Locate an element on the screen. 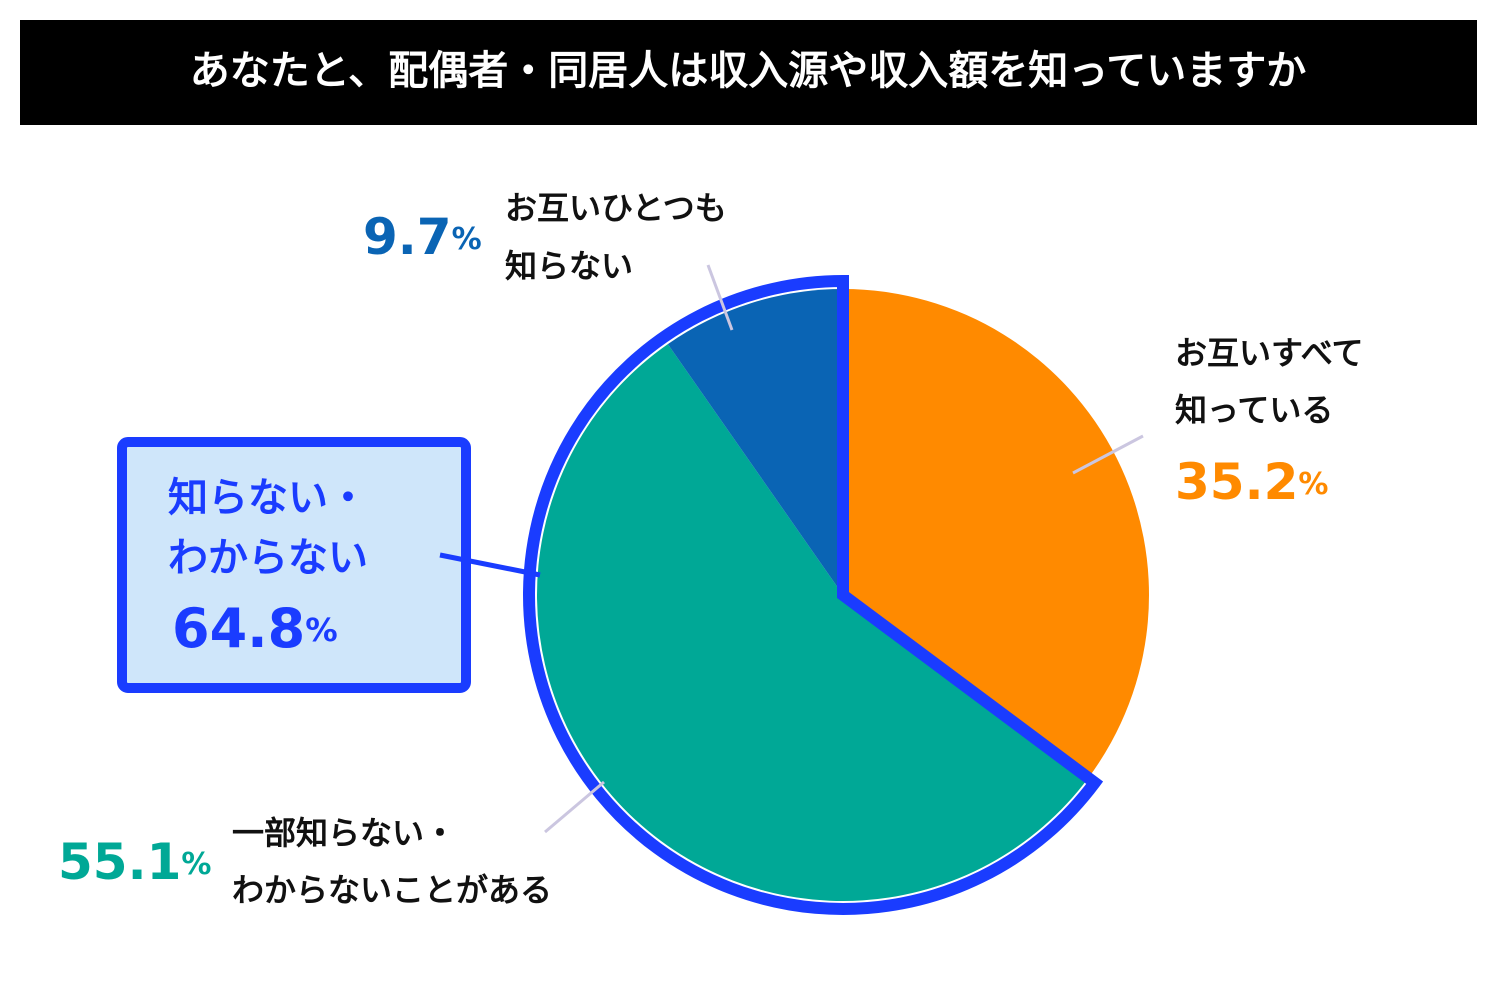 Image resolution: width=1500 pixels, height=1000 pixels. value-label: 35.2% is located at coordinates (1251, 482).